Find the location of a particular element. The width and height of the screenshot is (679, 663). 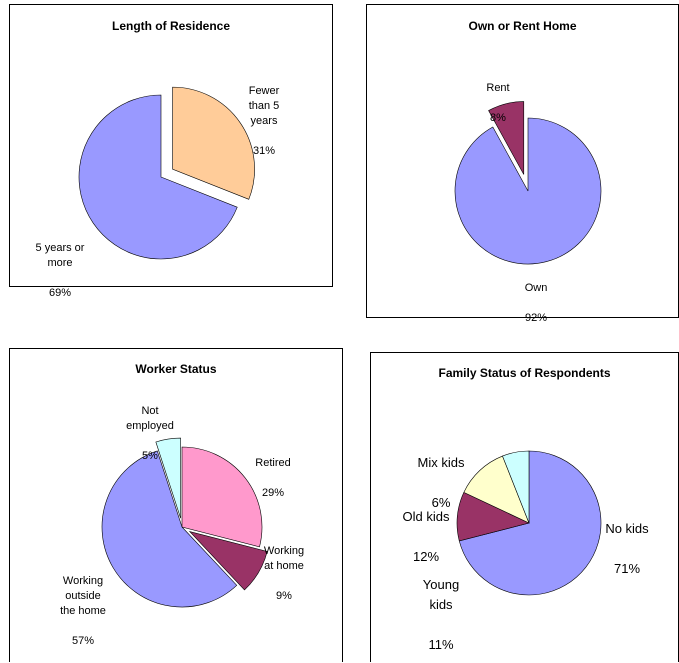

slice-label-pct: 9% is located at coordinates (284, 596).